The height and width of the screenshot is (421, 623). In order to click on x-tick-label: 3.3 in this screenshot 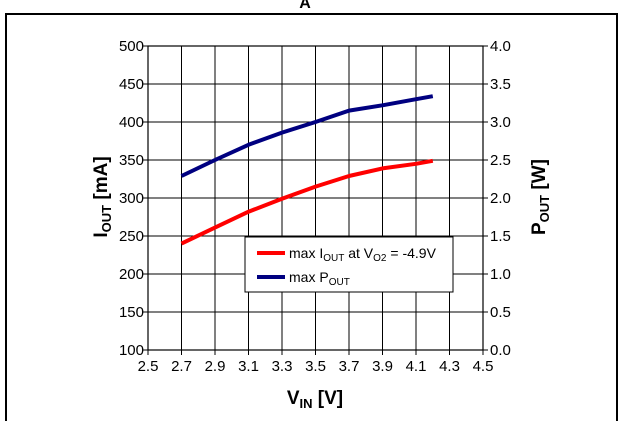, I will do `click(282, 366)`.